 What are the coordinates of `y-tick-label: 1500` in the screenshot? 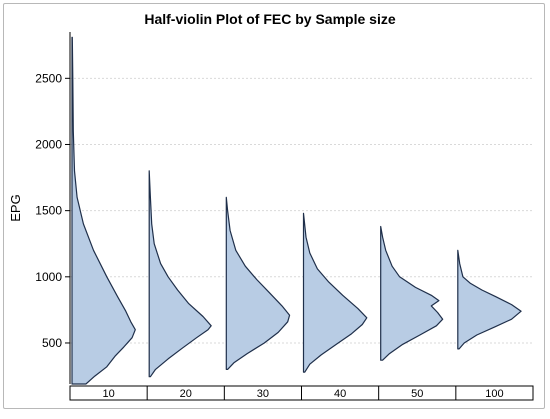 It's located at (48, 211).